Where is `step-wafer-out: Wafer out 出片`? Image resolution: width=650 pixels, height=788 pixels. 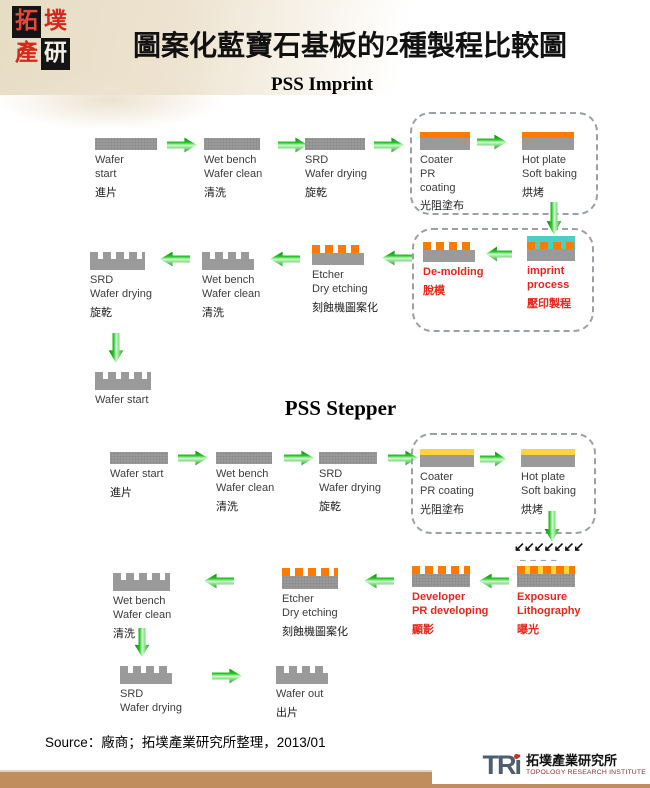
step-wafer-out: Wafer out 出片 is located at coordinates (302, 693).